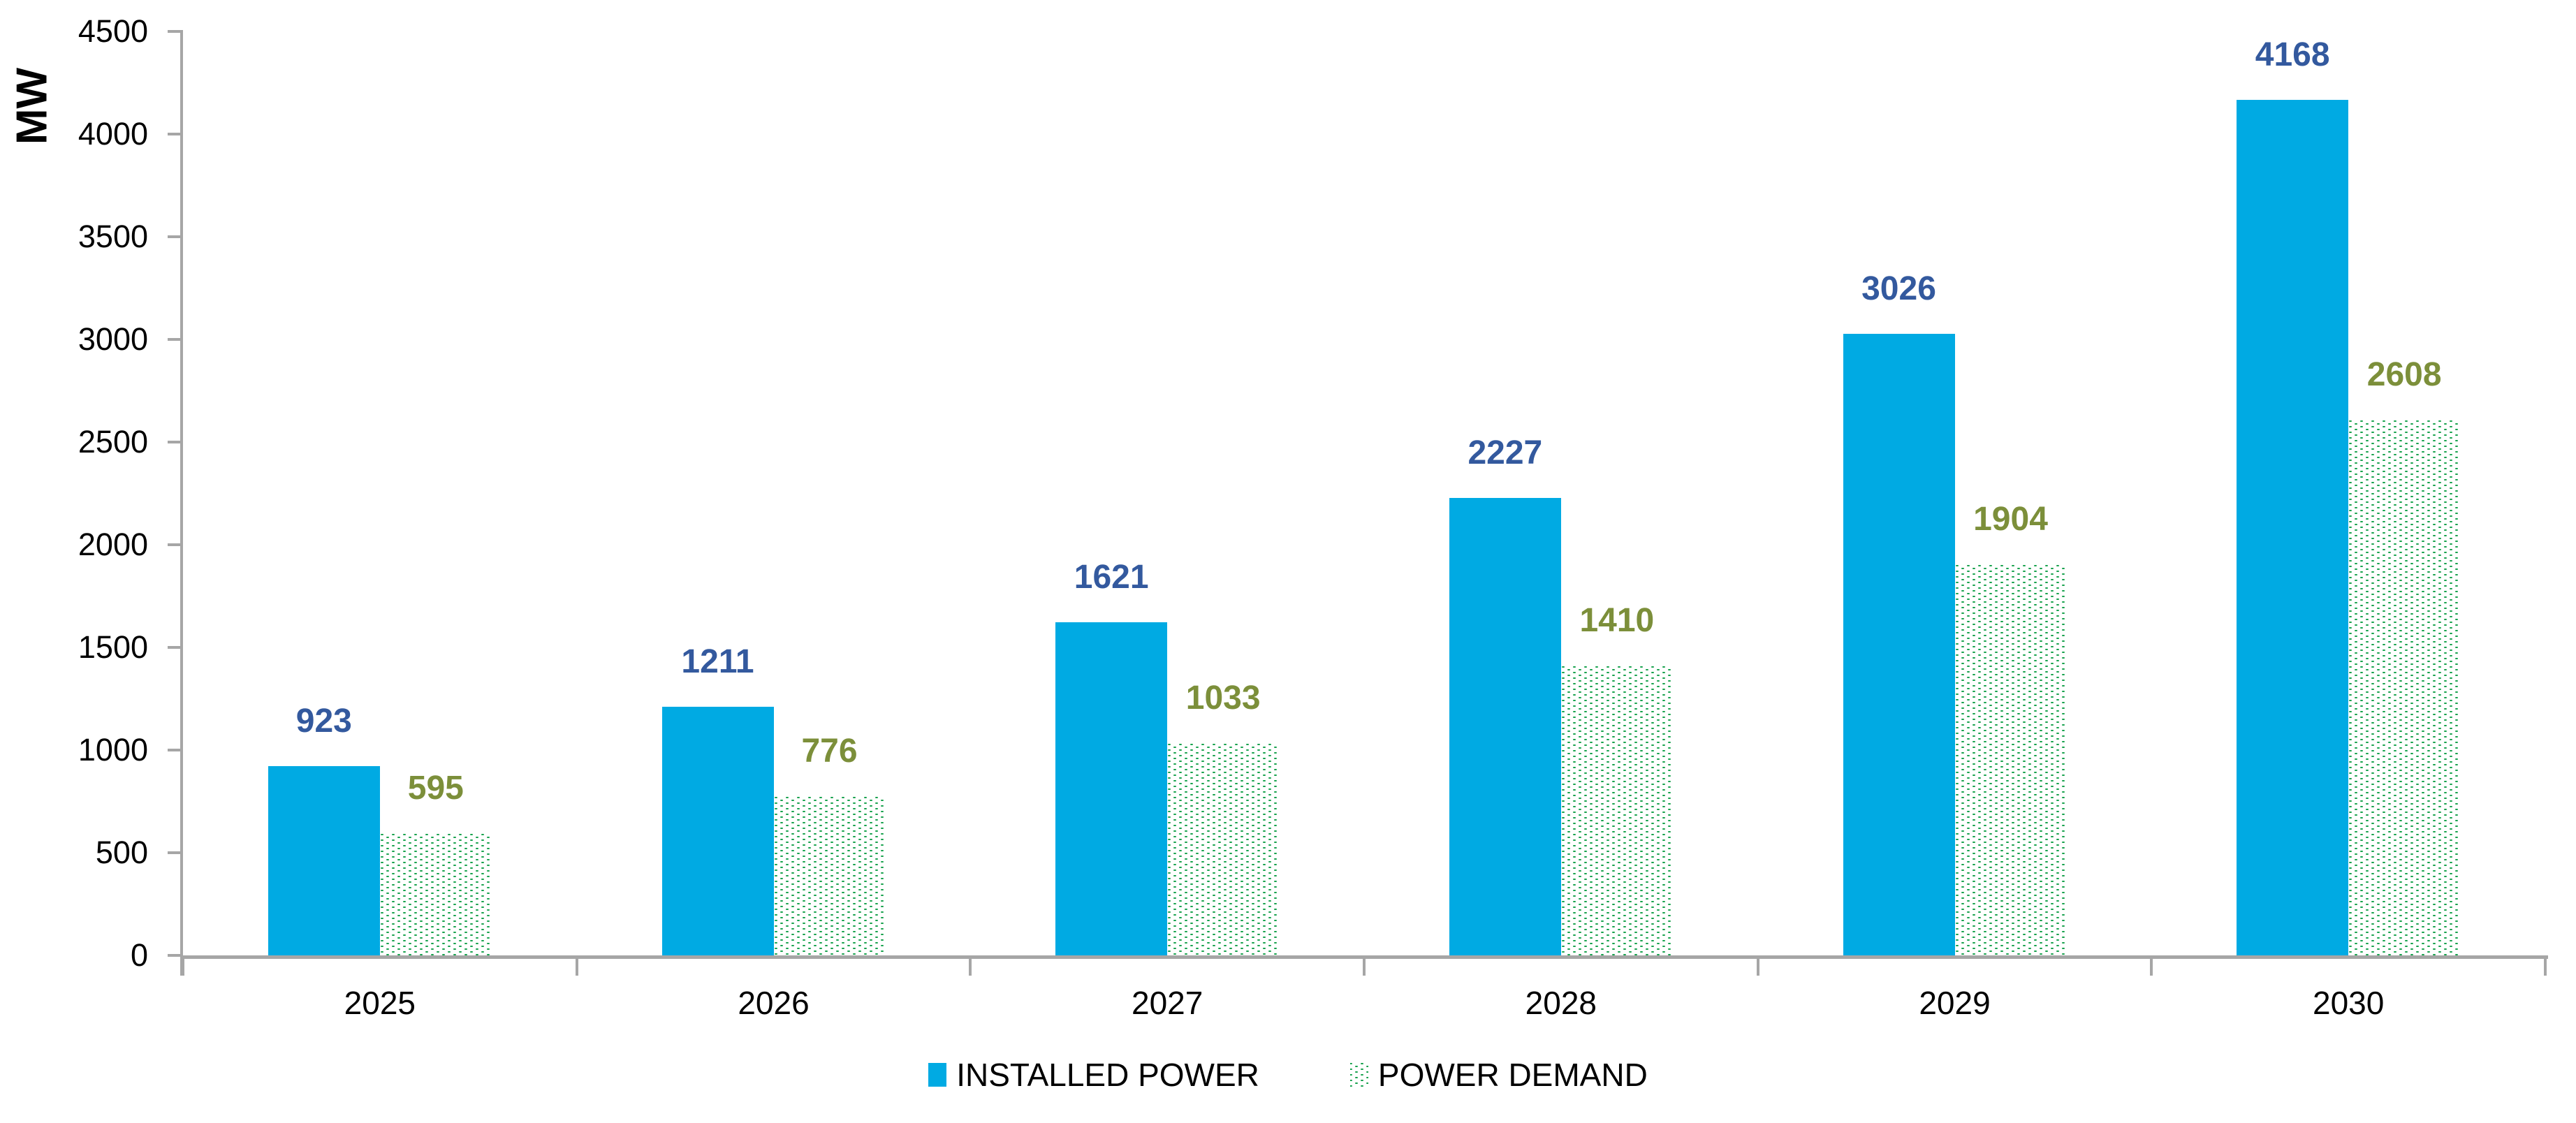  I want to click on y-axis-tick-label: 4500, so click(113, 31).